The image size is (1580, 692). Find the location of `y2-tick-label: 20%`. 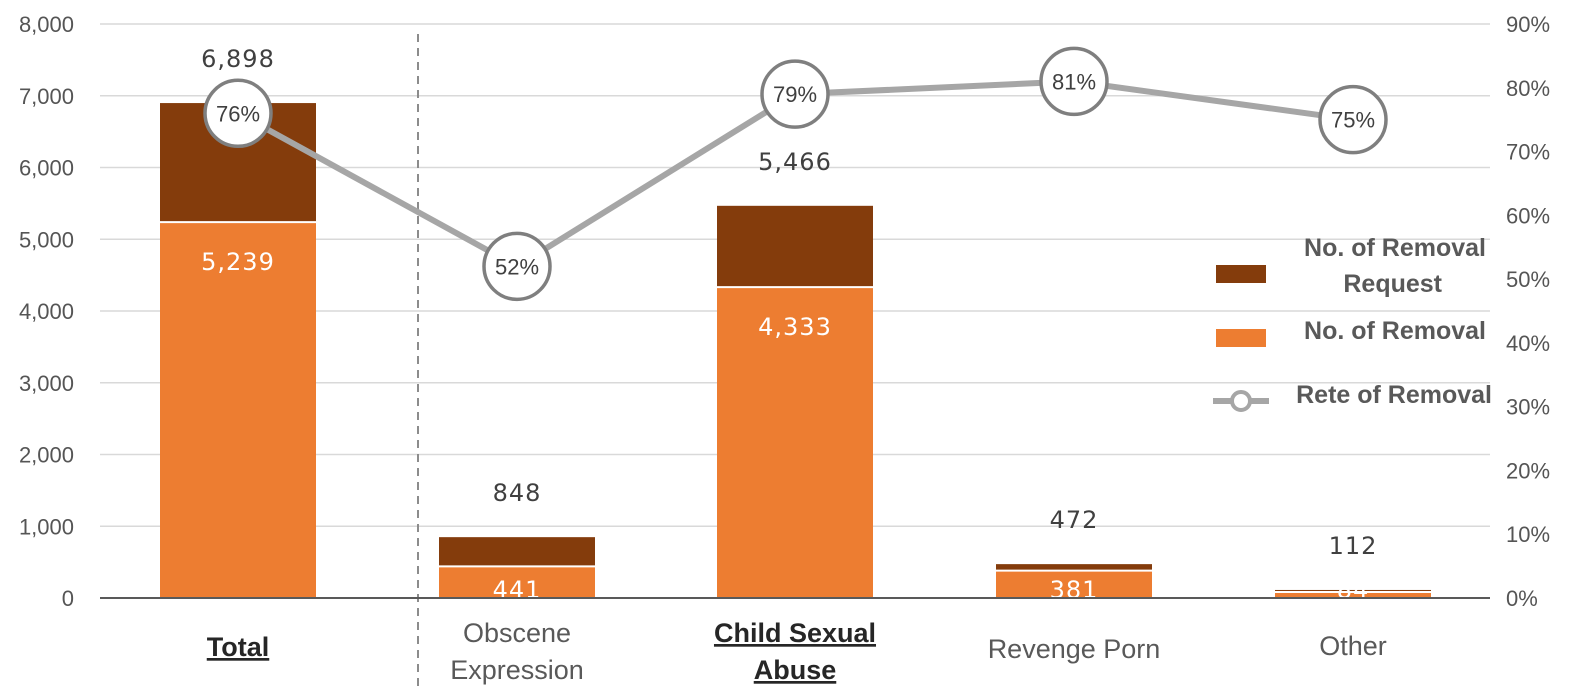

y2-tick-label: 20% is located at coordinates (1528, 470).